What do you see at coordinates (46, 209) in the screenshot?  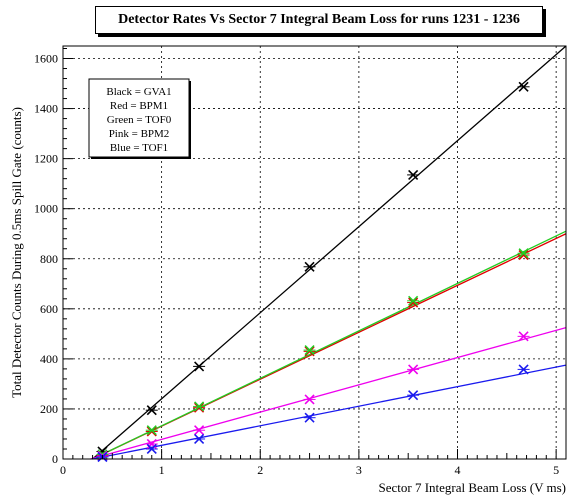 I see `y-tick-label: 1000` at bounding box center [46, 209].